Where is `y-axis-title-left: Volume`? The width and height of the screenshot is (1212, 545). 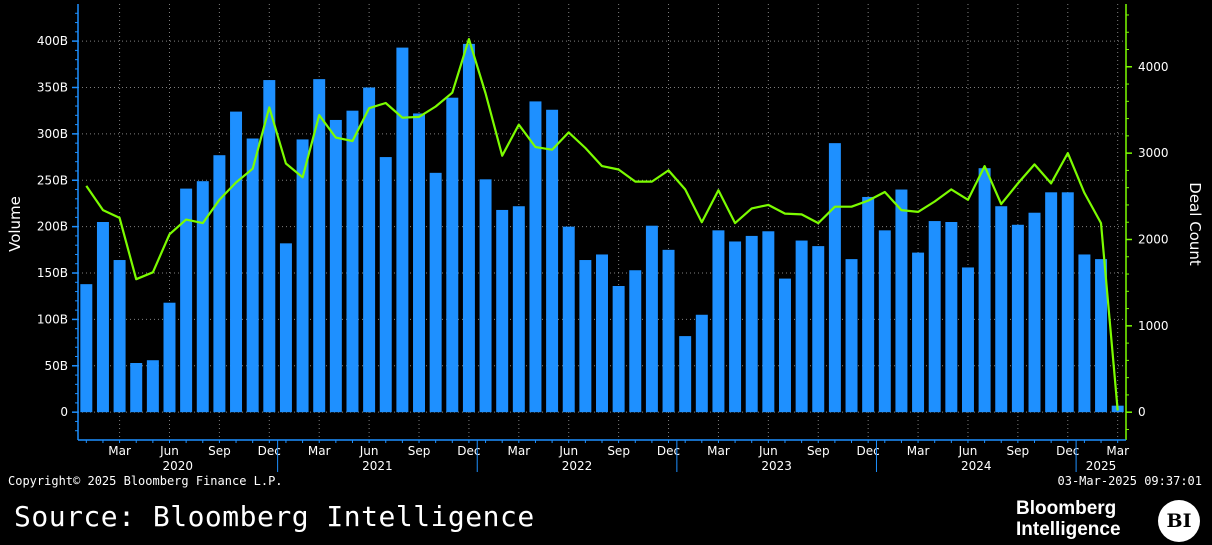 y-axis-title-left: Volume is located at coordinates (15, 224).